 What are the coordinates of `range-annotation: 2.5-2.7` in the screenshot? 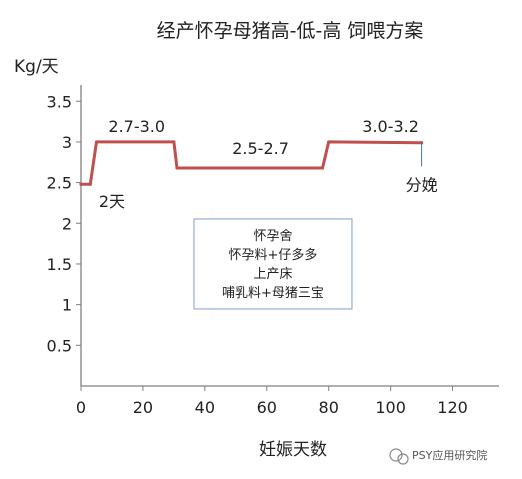 It's located at (260, 148).